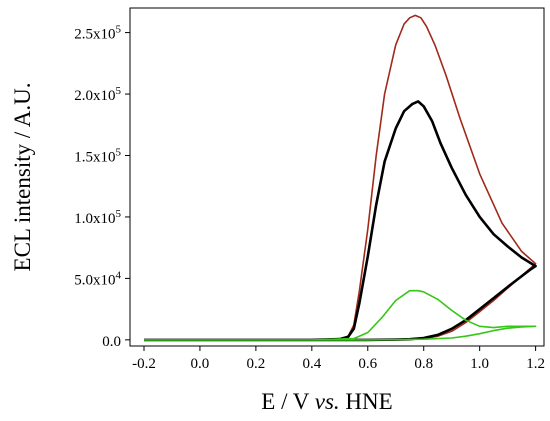 The image size is (550, 421). What do you see at coordinates (200, 364) in the screenshot?
I see `x-tick-label: 0.0` at bounding box center [200, 364].